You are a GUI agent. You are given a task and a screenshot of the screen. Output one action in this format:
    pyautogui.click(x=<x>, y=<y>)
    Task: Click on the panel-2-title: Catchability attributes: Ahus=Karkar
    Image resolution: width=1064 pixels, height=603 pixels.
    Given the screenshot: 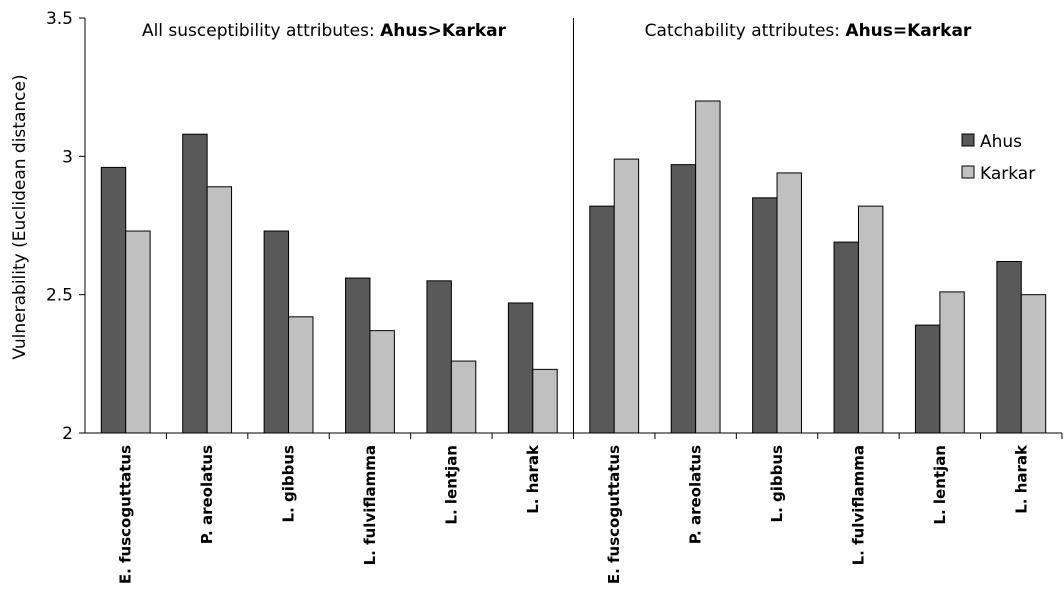 What is the action you would take?
    pyautogui.click(x=808, y=31)
    